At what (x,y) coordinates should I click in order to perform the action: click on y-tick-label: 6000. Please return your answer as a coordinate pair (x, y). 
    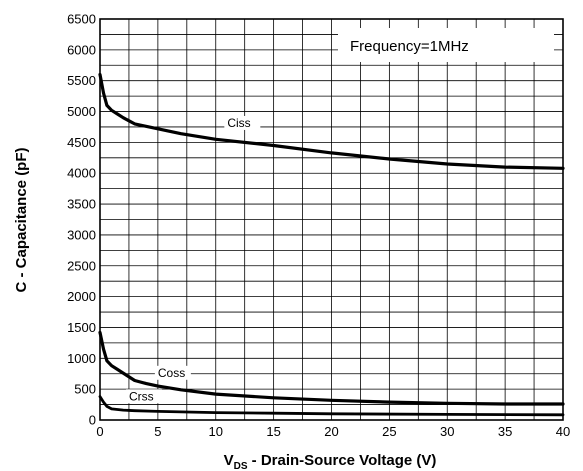
    Looking at the image, I should click on (81, 49).